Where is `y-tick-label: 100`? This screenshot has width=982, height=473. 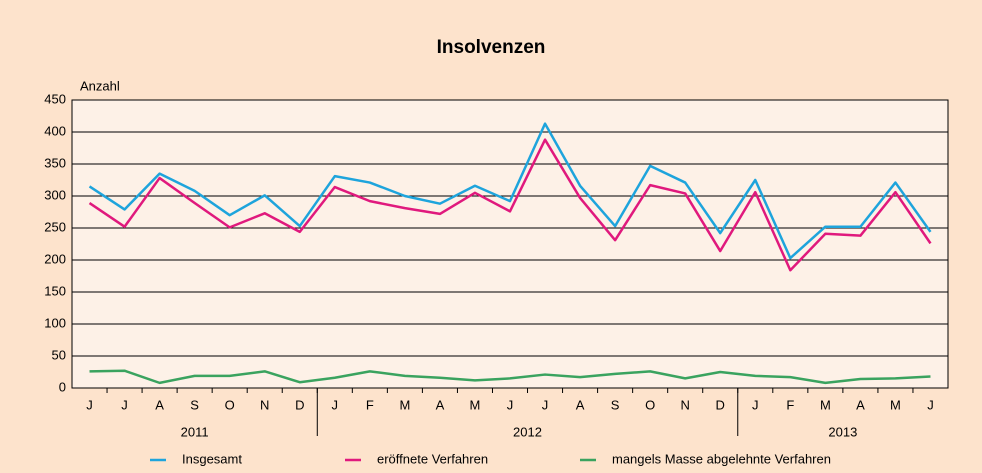 y-tick-label: 100 is located at coordinates (55, 322).